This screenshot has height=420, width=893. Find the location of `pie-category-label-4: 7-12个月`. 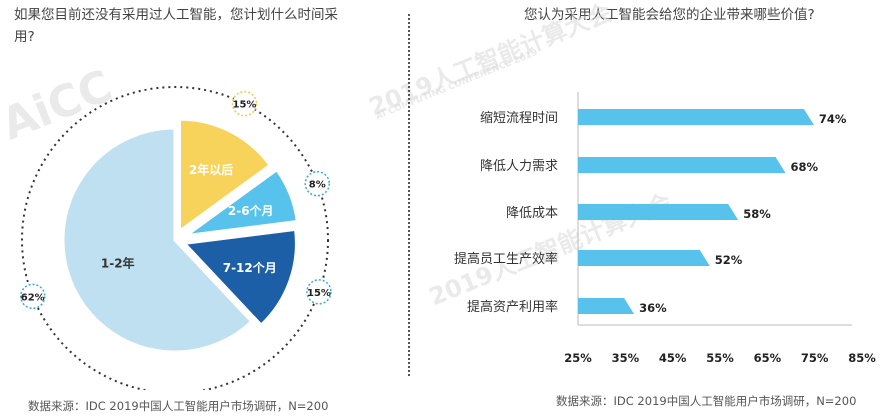

pie-category-label-4: 7-12个月 is located at coordinates (250, 267).